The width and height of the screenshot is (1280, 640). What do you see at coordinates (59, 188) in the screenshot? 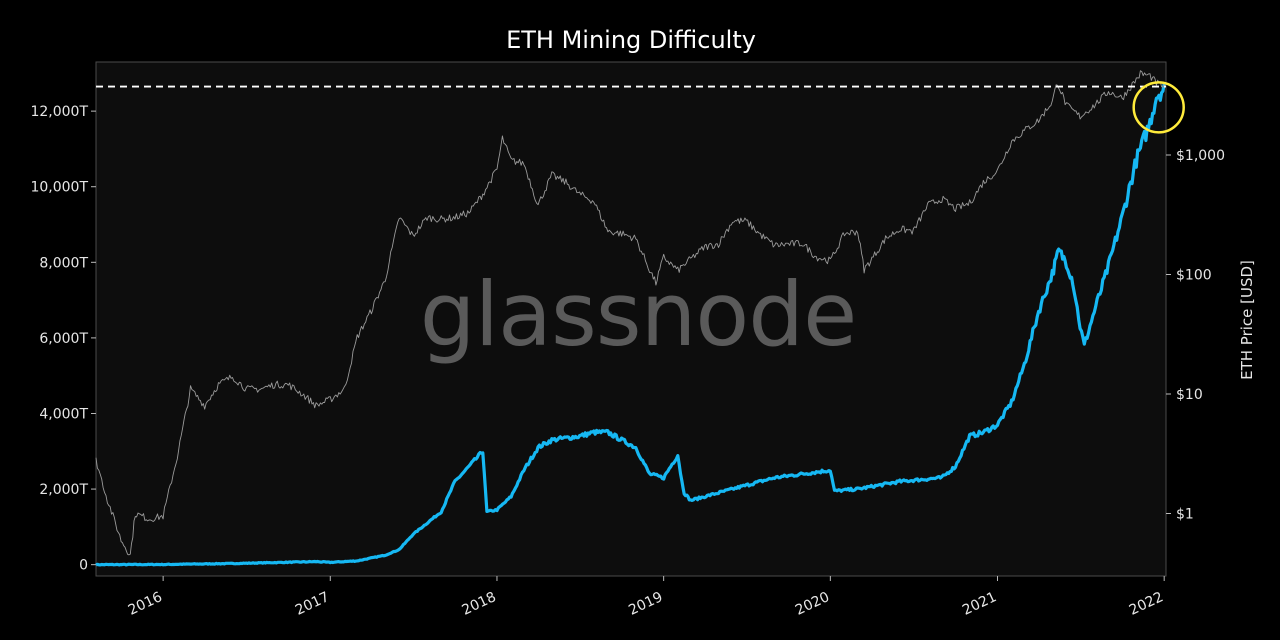
I see `left-tick-label: 10,000T` at bounding box center [59, 188].